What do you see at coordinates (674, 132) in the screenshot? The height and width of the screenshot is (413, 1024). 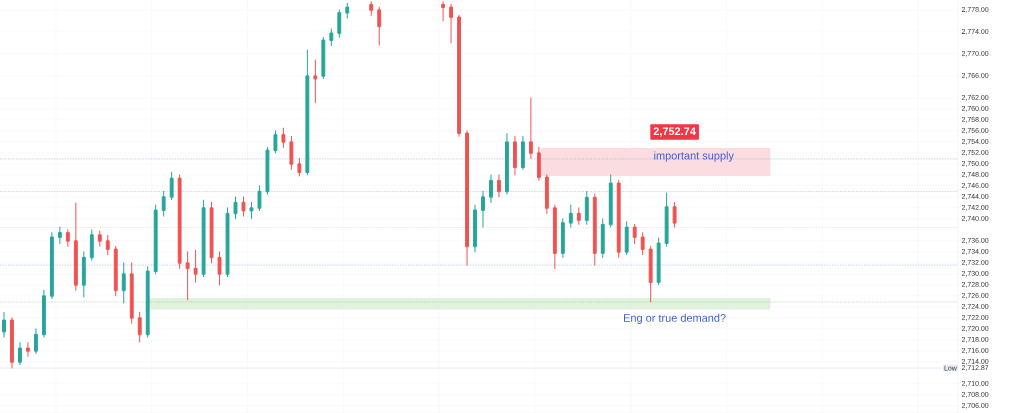 I see `annotation: 2,752.74` at bounding box center [674, 132].